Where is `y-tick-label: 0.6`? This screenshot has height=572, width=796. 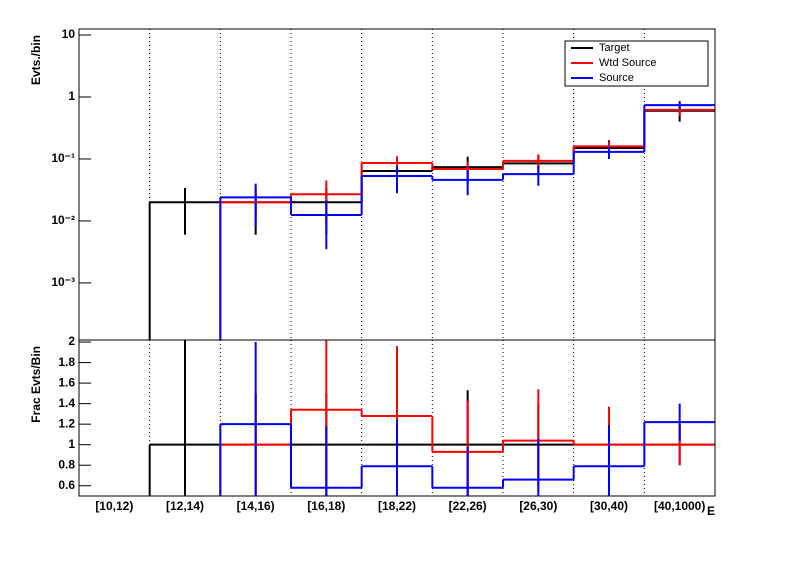 y-tick-label: 0.6 is located at coordinates (66, 485).